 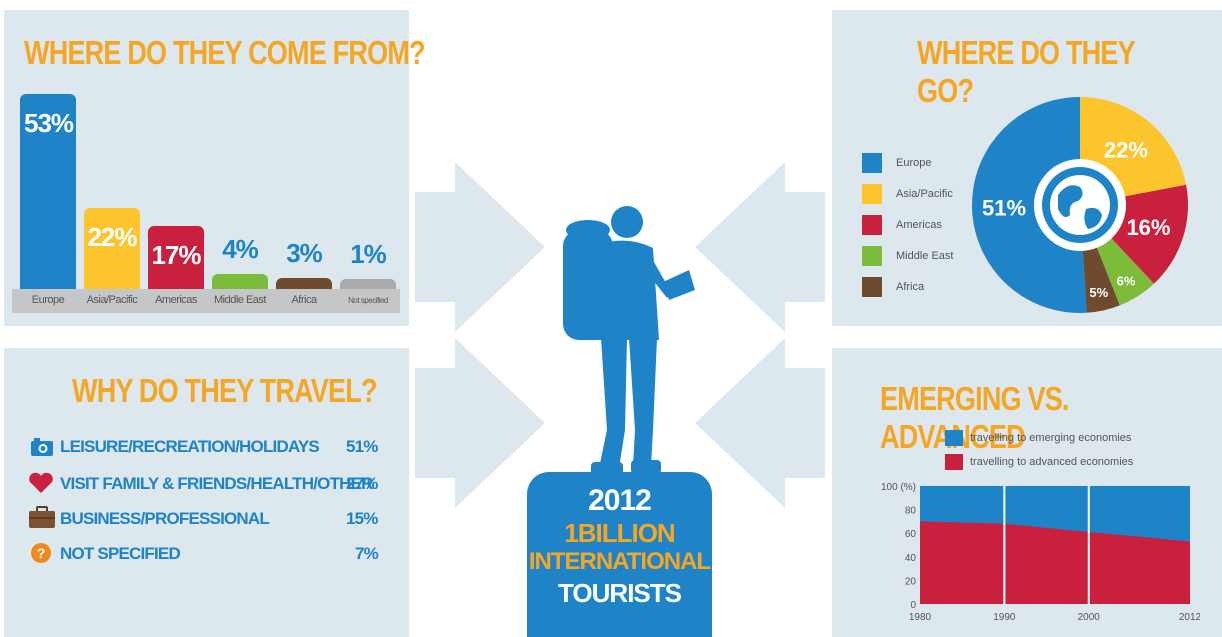 I want to click on question-icon: ?, so click(x=41, y=553).